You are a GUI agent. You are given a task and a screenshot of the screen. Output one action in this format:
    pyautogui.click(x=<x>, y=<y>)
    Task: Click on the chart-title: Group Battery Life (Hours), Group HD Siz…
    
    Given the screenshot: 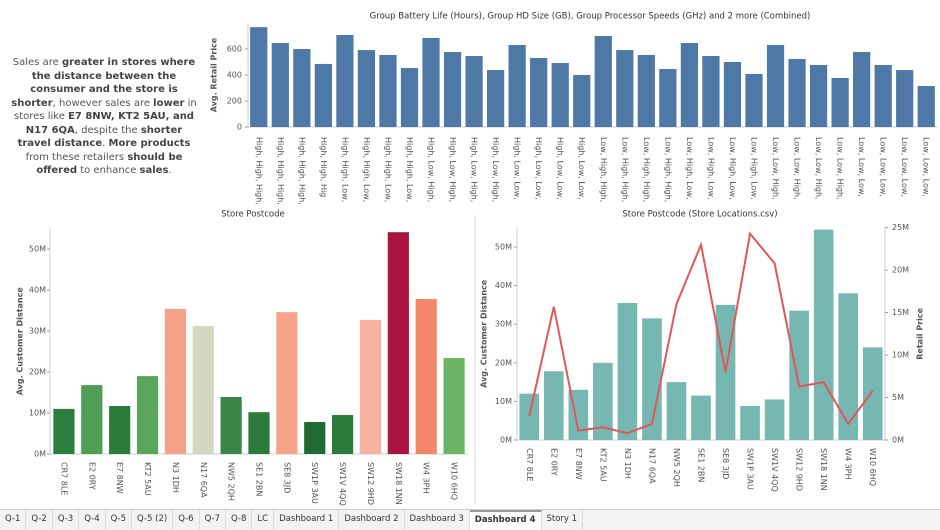 What is the action you would take?
    pyautogui.click(x=590, y=17)
    